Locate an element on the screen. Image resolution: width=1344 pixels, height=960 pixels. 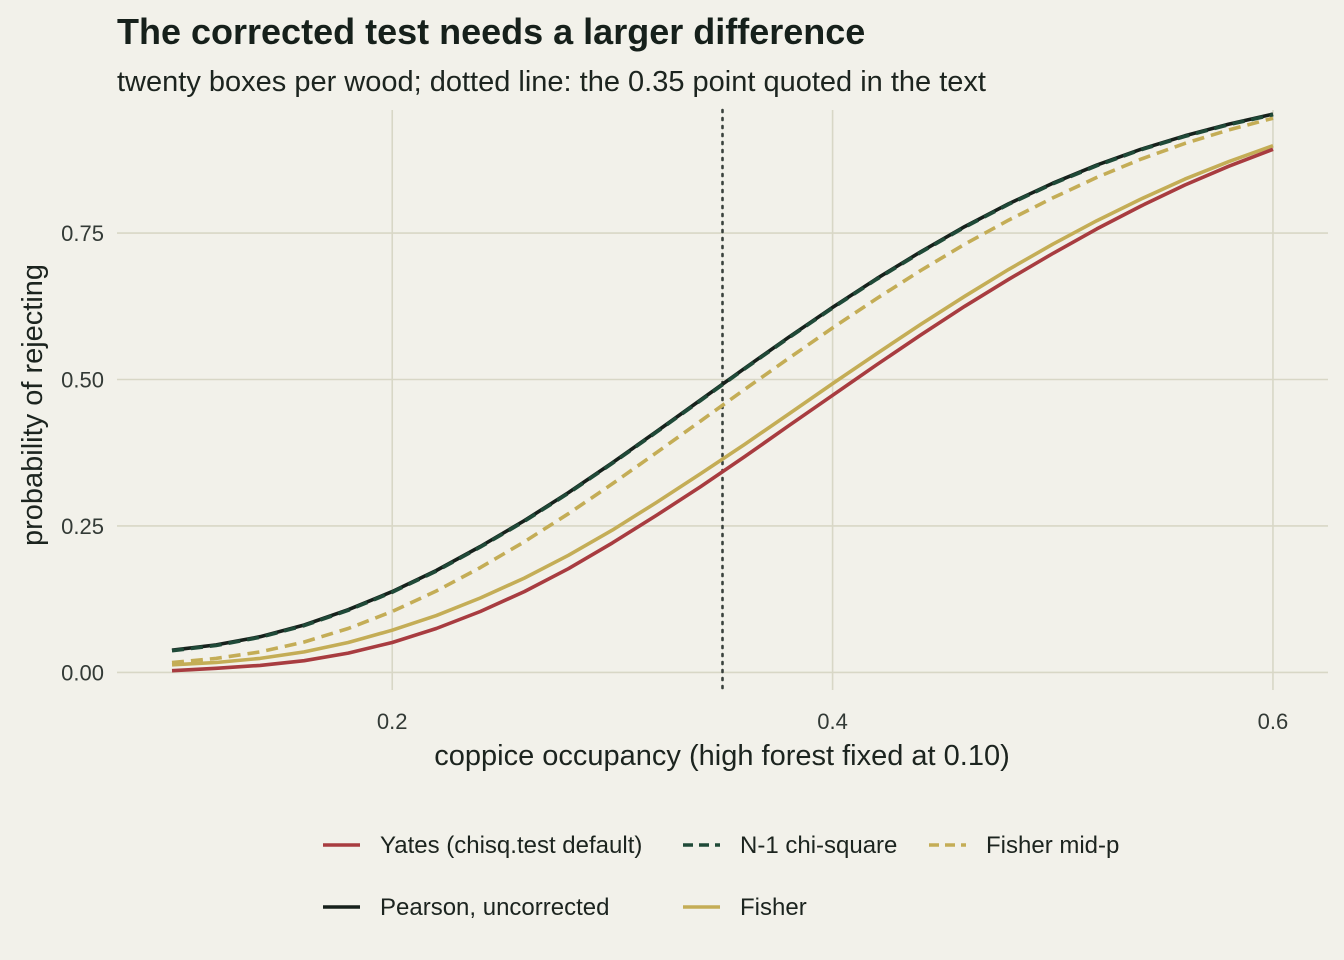
legend-label-1: N-1 chi-square is located at coordinates (818, 845).